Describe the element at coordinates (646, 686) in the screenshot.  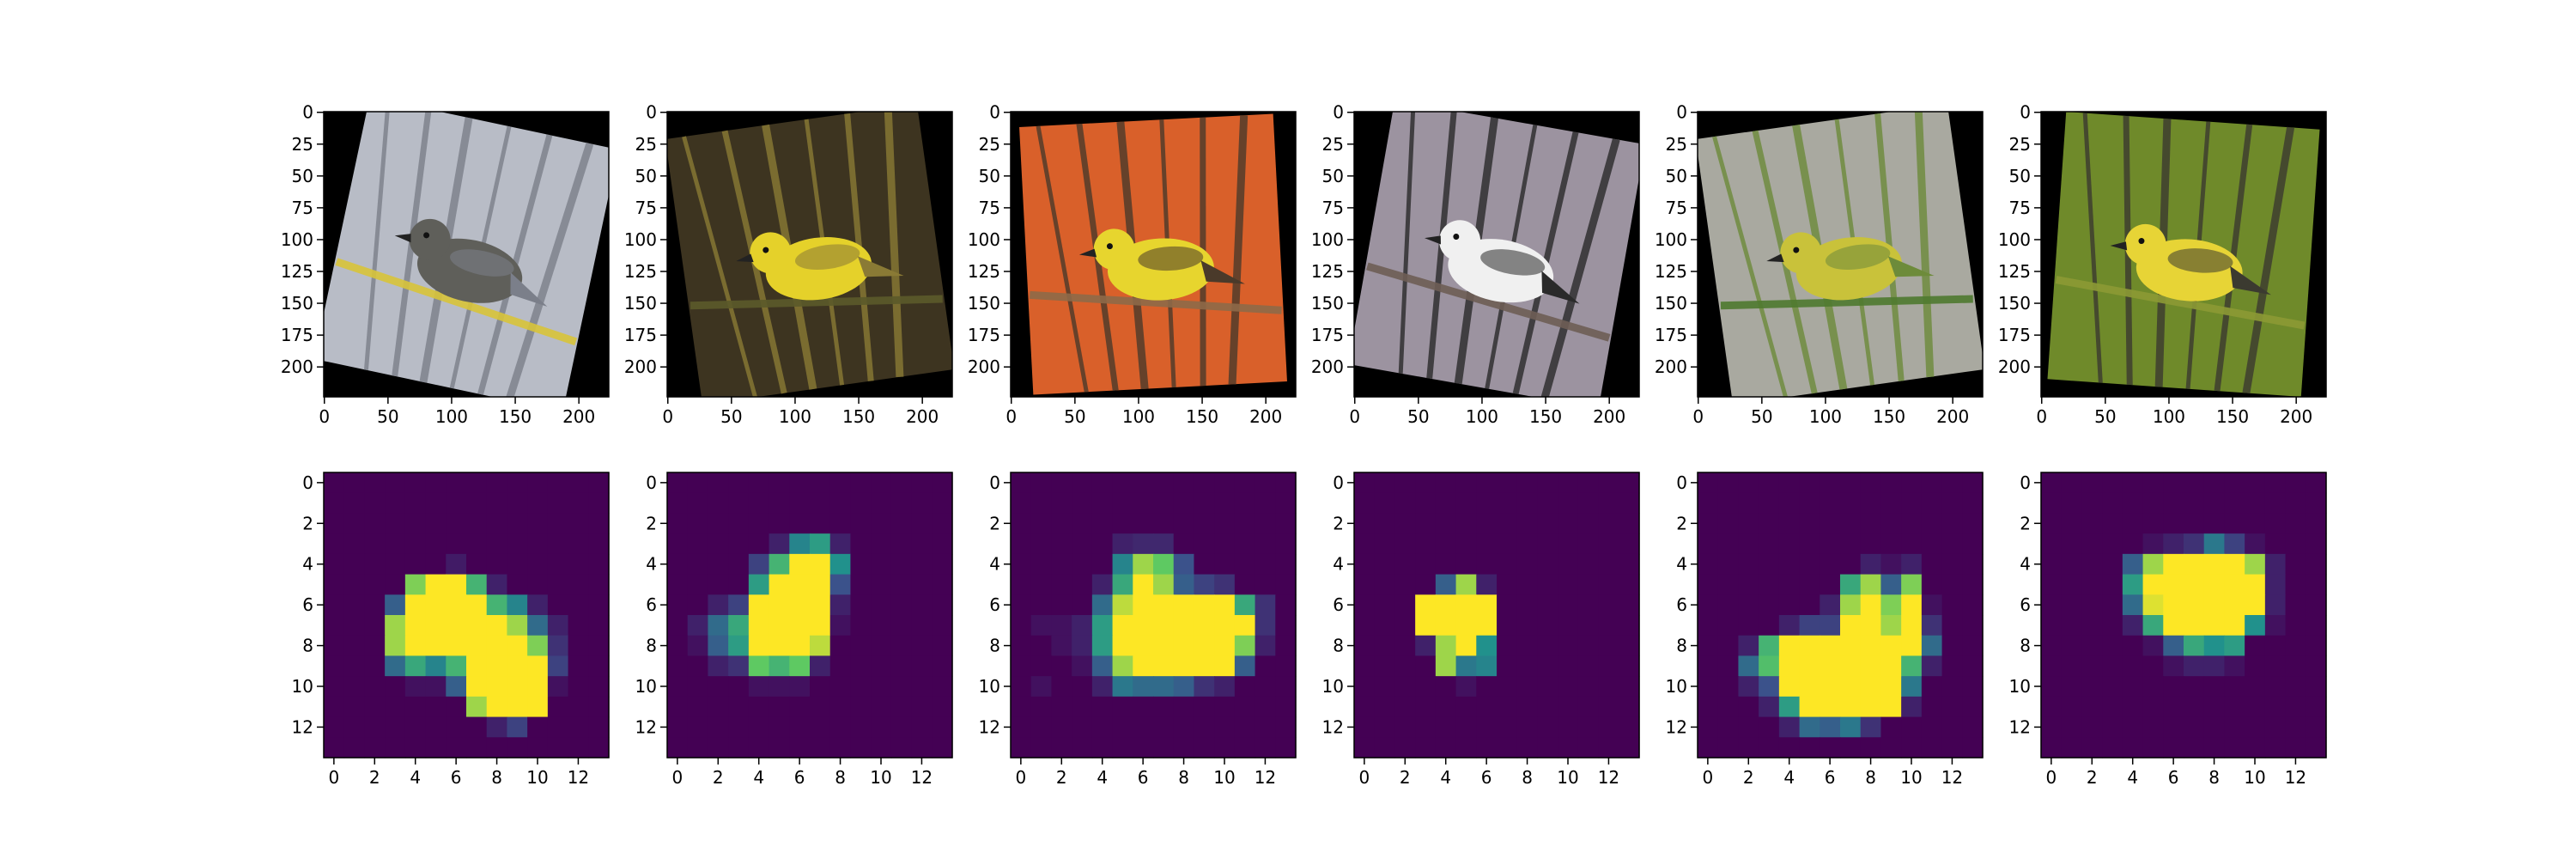
I see `y-tick-label: 10` at that location.